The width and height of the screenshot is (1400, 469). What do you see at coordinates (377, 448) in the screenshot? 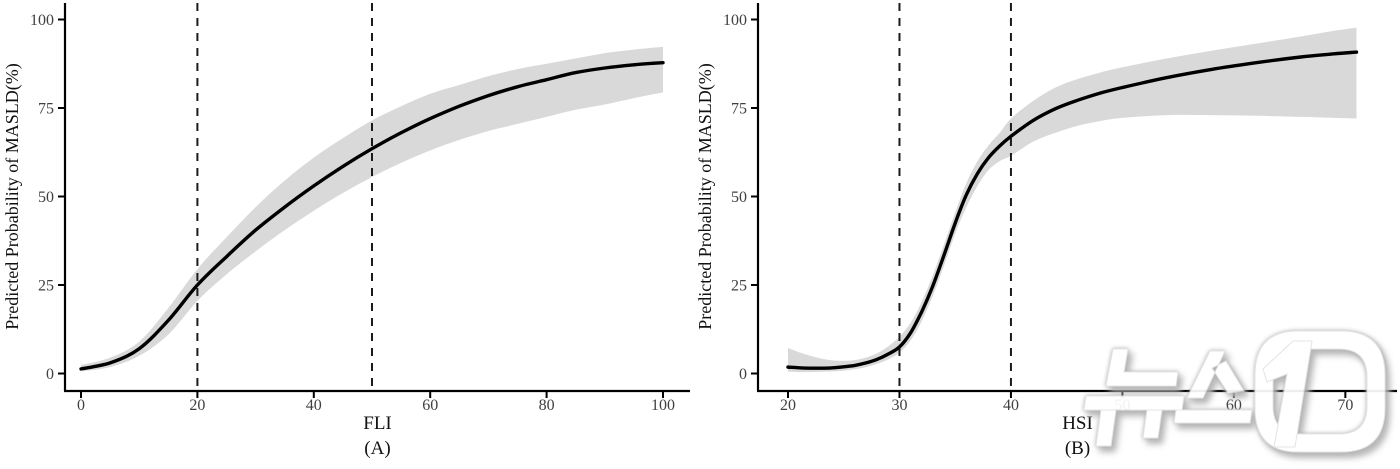
I see `panel-a-panel-label: (A)` at bounding box center [377, 448].